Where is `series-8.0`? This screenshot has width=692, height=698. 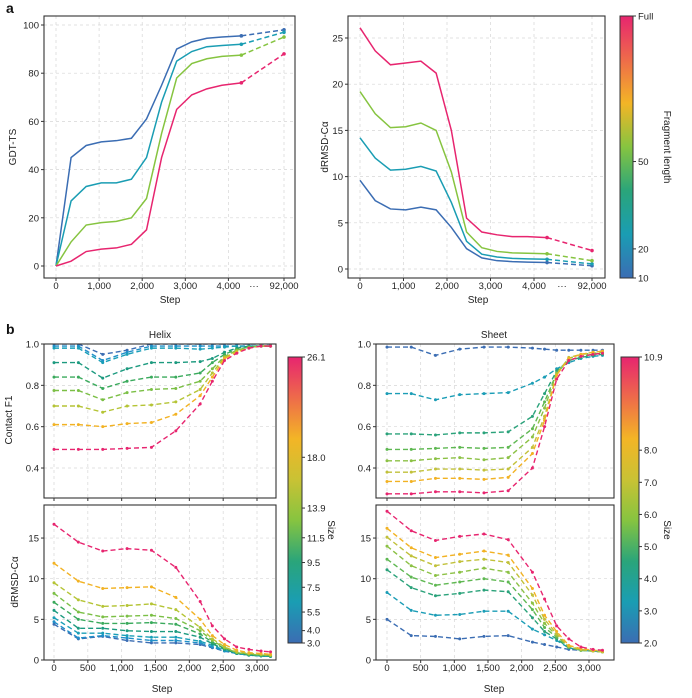 series-8.0 is located at coordinates (494, 416).